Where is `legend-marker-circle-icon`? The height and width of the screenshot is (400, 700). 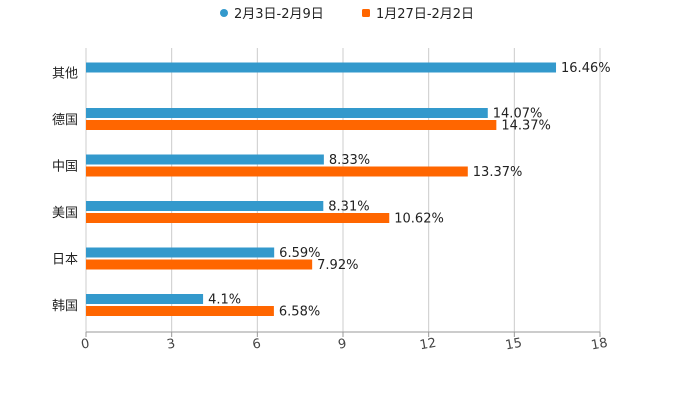 legend-marker-circle-icon is located at coordinates (224, 13).